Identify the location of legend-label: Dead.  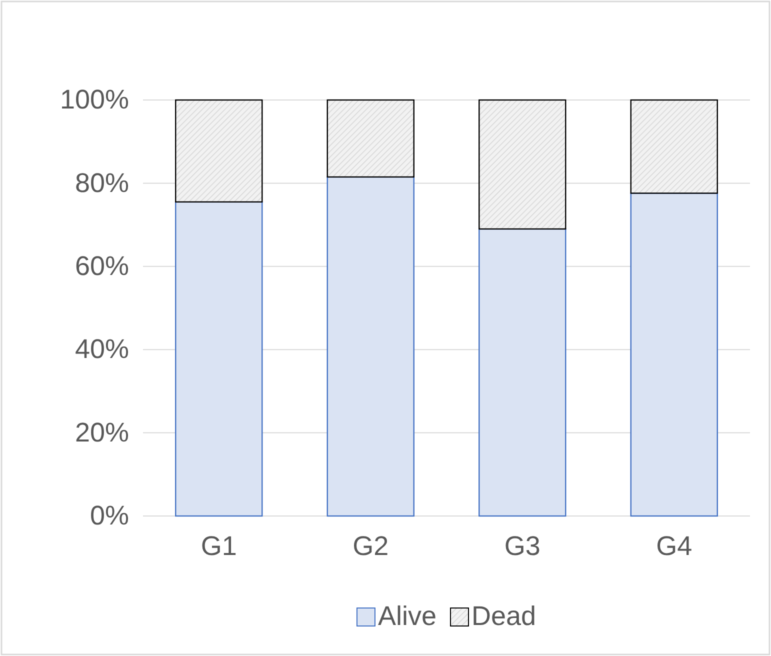
(503, 616).